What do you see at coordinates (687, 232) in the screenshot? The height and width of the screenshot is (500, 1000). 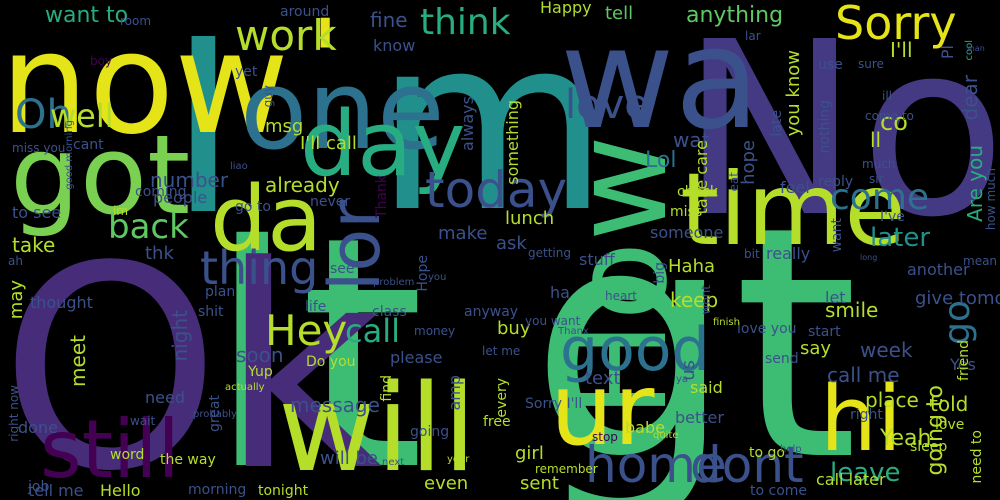 I see `cloud-word: someone` at bounding box center [687, 232].